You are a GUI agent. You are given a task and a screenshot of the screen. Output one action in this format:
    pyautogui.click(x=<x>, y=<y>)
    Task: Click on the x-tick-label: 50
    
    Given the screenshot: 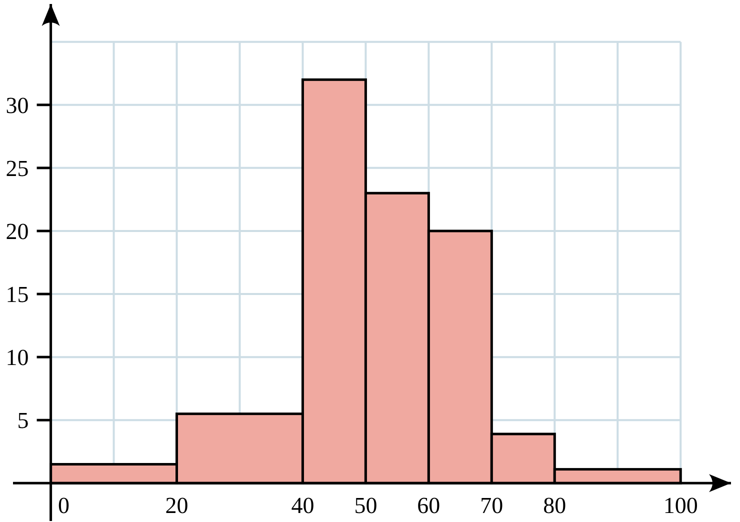 What is the action you would take?
    pyautogui.click(x=366, y=505)
    